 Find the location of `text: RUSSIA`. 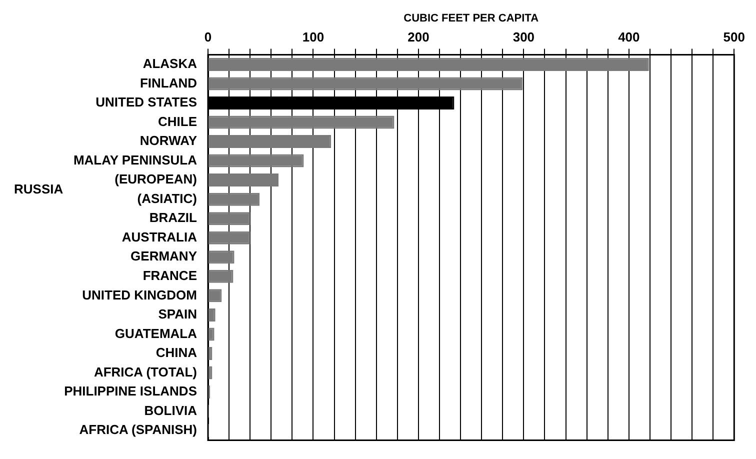

text: RUSSIA is located at coordinates (39, 188).